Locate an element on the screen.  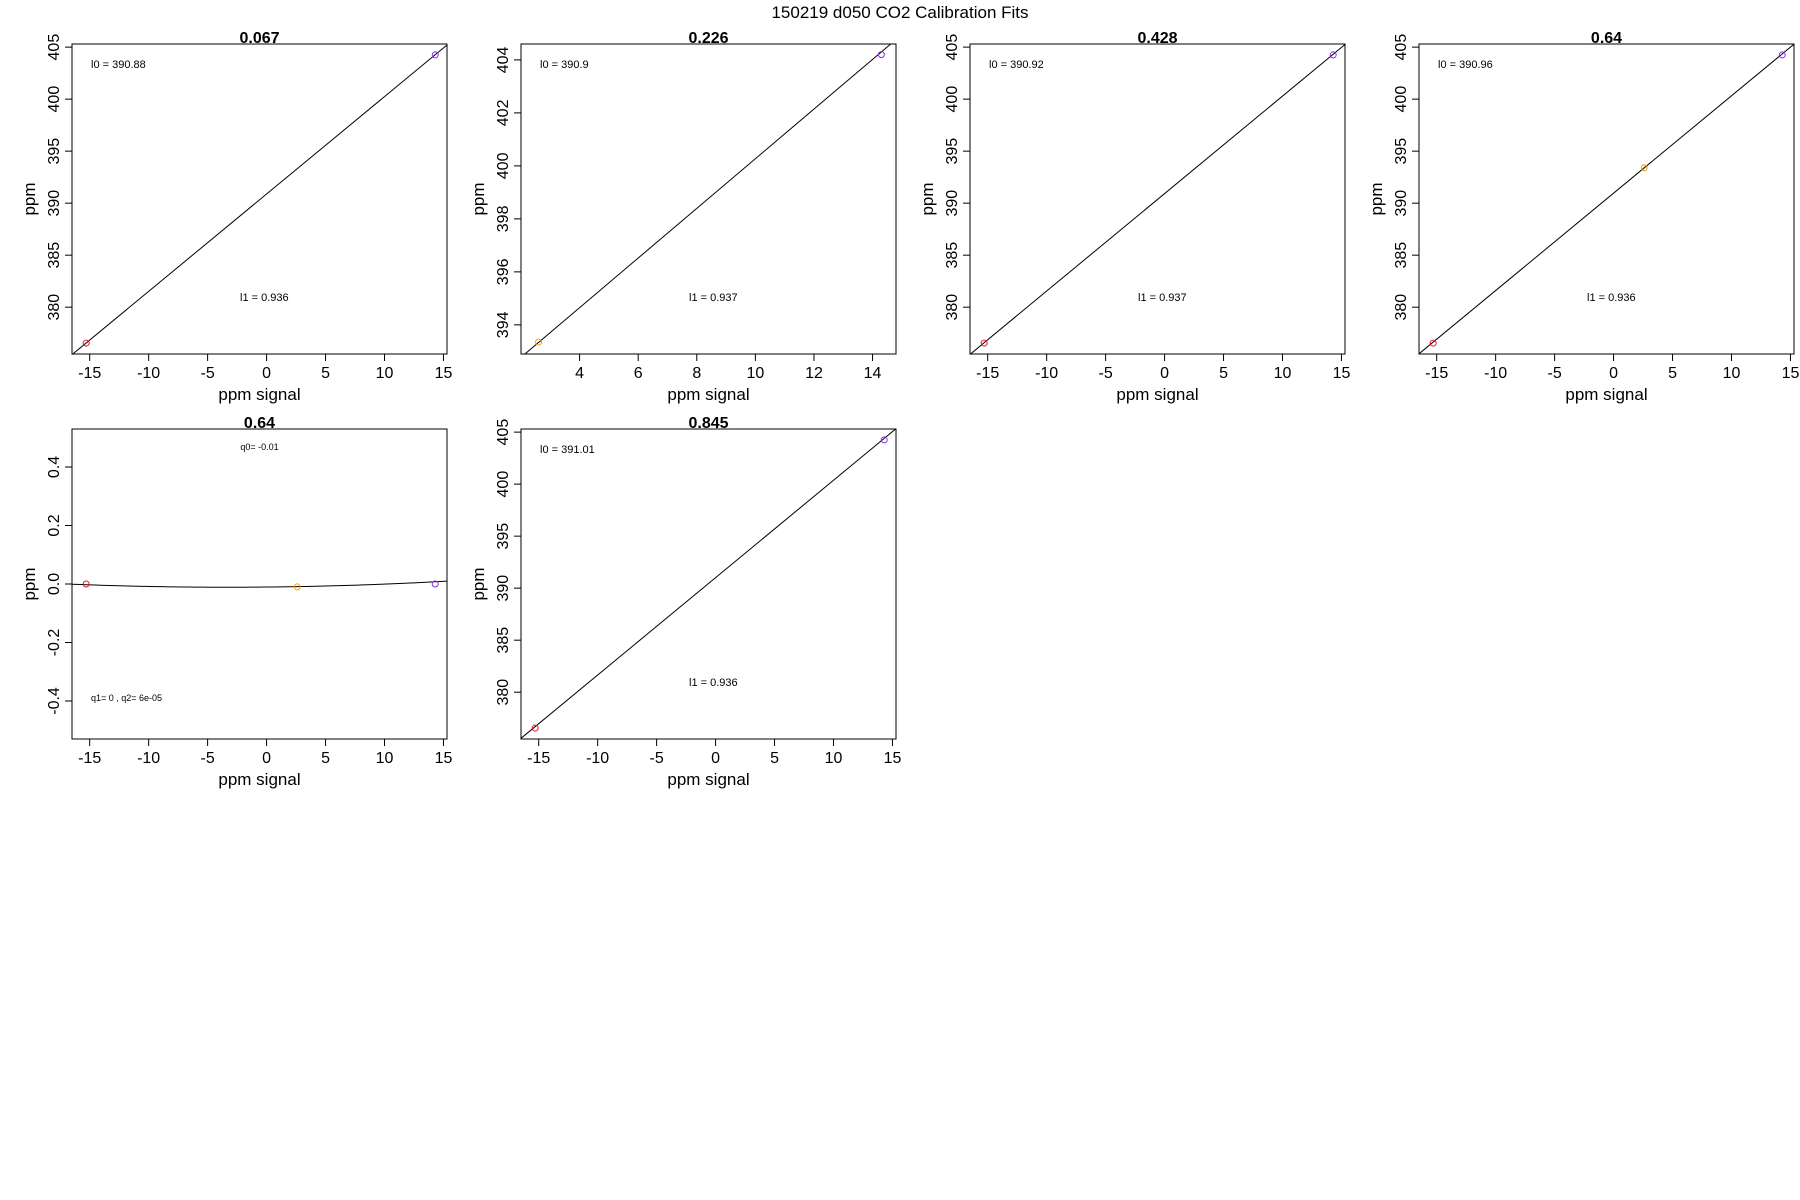
y-tick-label: 398 is located at coordinates (503, 218).